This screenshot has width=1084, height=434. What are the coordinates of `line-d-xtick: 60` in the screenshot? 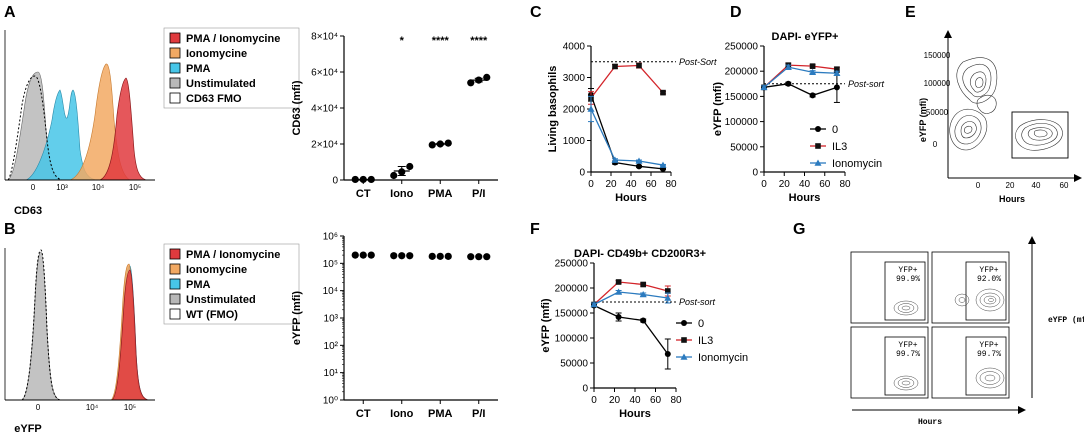 It's located at (825, 184).